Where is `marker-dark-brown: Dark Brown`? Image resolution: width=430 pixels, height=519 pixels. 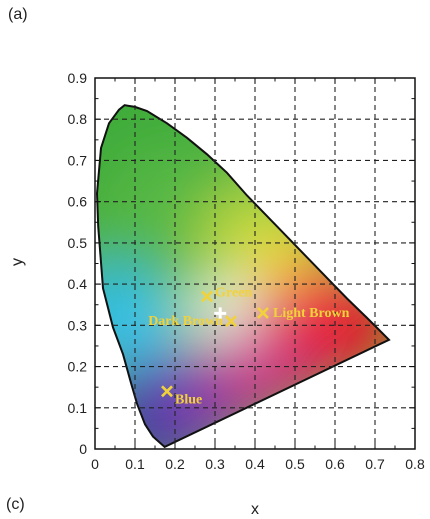
marker-dark-brown: Dark Brown is located at coordinates (192, 321).